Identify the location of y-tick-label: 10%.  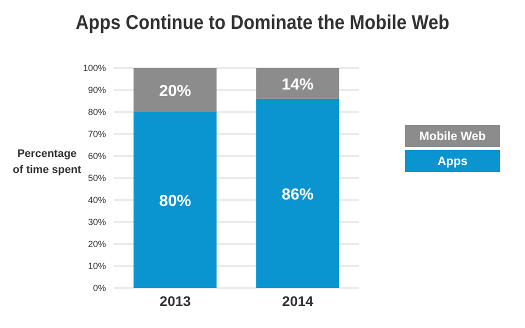
(97, 266).